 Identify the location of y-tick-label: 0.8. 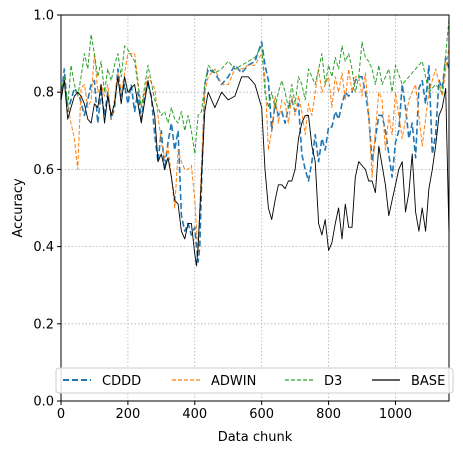
(43, 93).